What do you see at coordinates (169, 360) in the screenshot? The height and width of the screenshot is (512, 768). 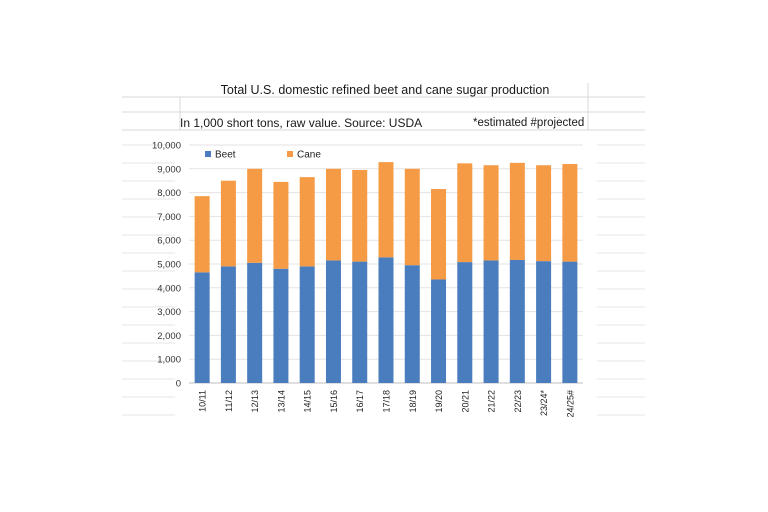 I see `y-tick-label: 1,000` at bounding box center [169, 360].